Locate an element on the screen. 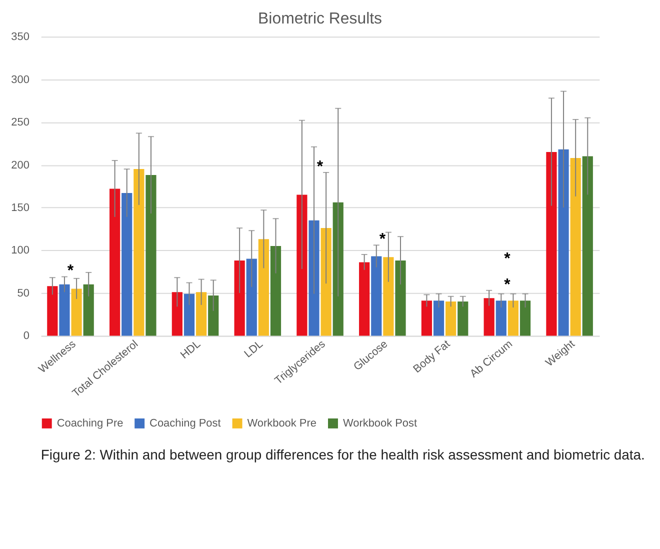  x-tick-label: HDL is located at coordinates (190, 350).